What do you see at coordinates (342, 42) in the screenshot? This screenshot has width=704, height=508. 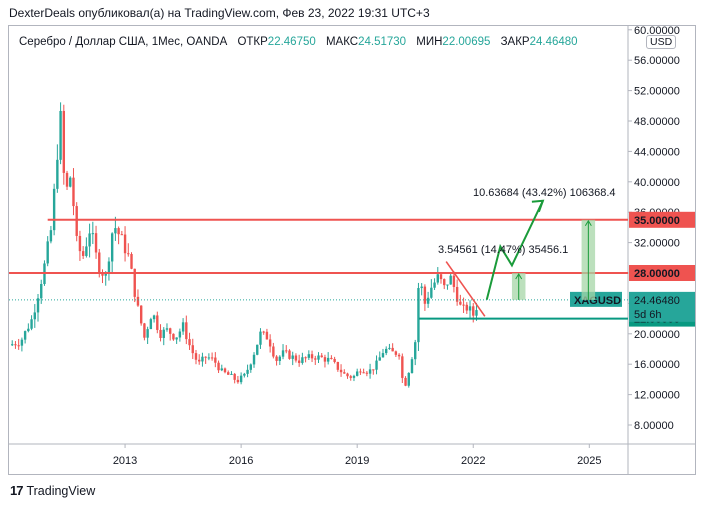 I see `high-label: МАКС` at bounding box center [342, 42].